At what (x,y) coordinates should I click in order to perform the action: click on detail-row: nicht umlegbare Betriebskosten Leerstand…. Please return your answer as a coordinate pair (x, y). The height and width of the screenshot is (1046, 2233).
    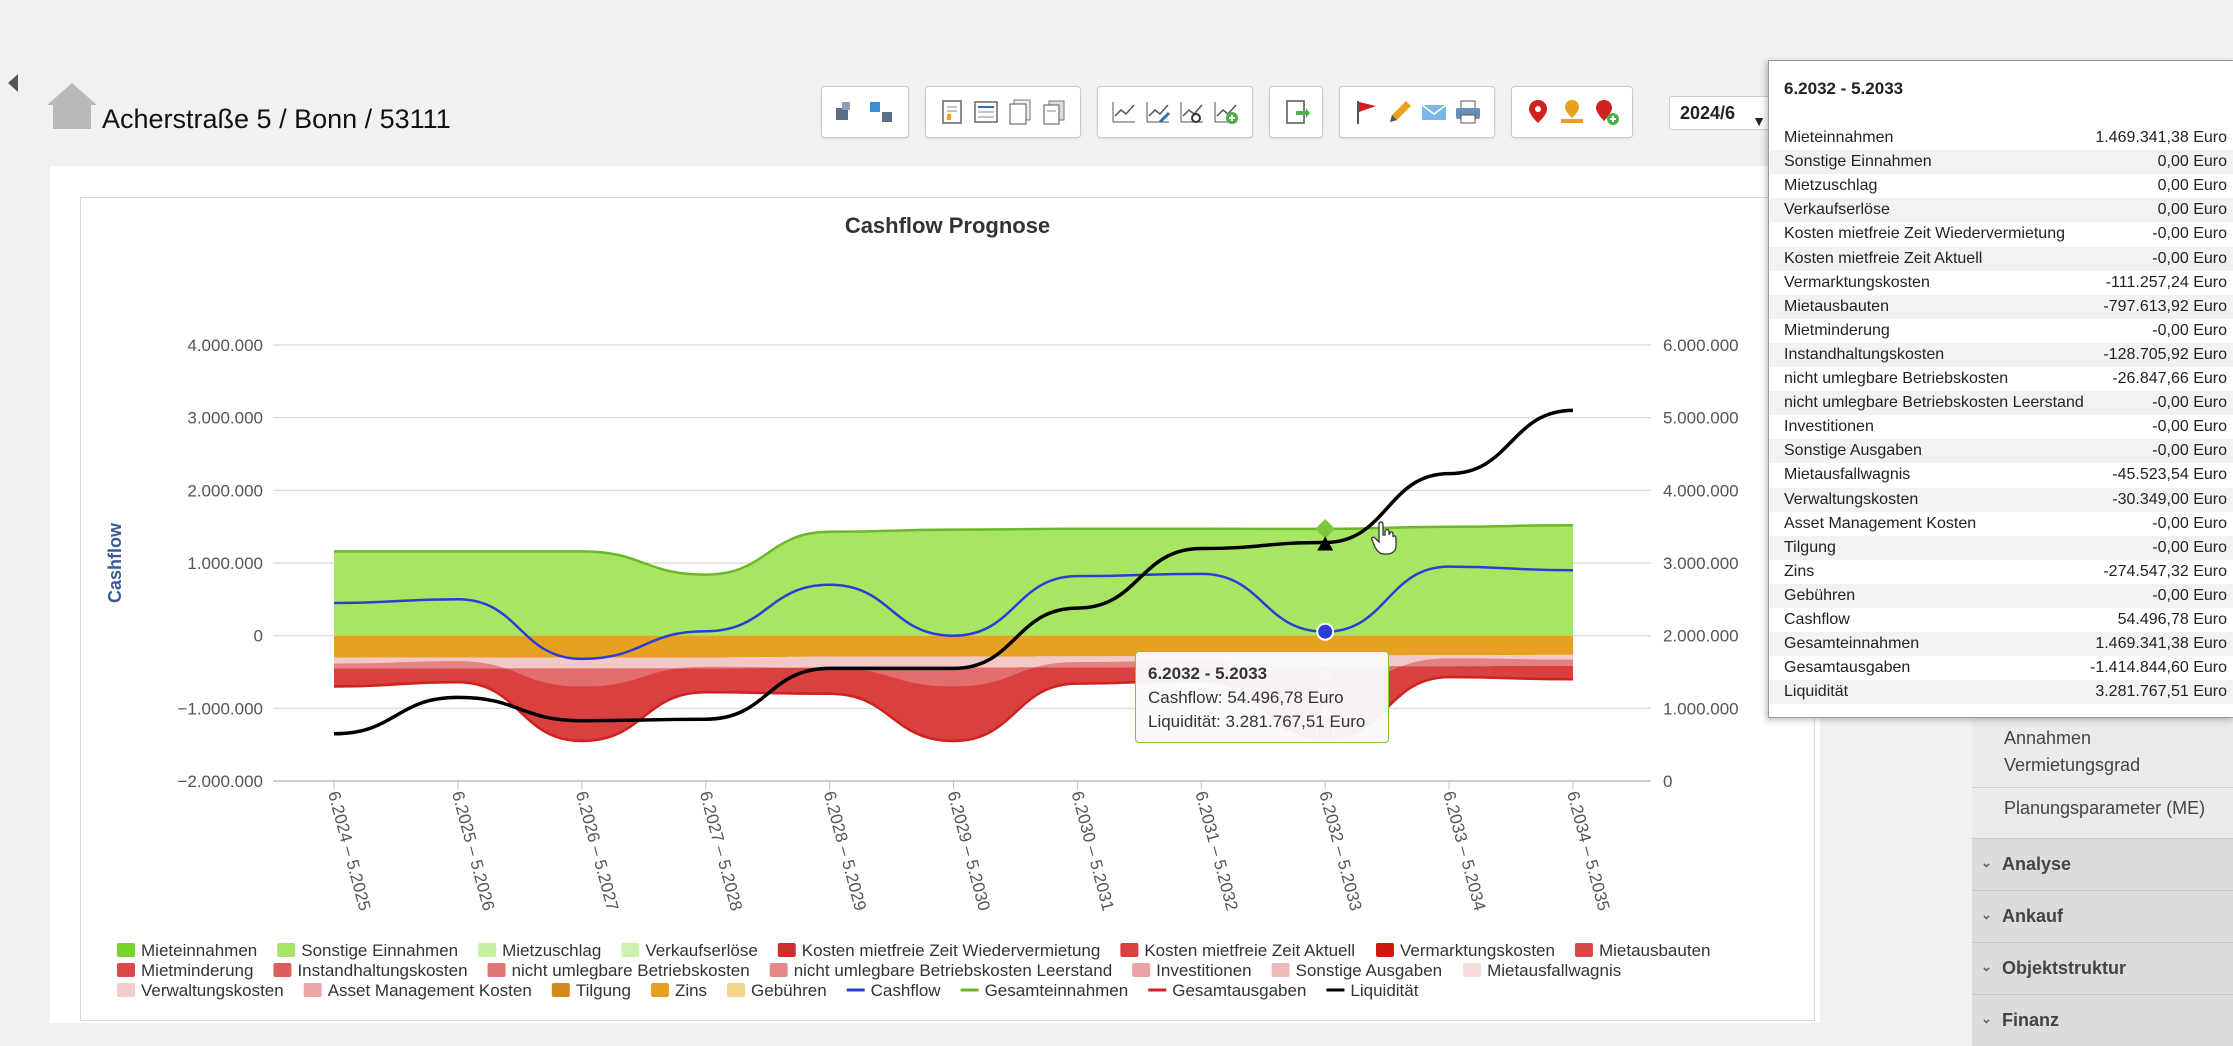
    Looking at the image, I should click on (2001, 403).